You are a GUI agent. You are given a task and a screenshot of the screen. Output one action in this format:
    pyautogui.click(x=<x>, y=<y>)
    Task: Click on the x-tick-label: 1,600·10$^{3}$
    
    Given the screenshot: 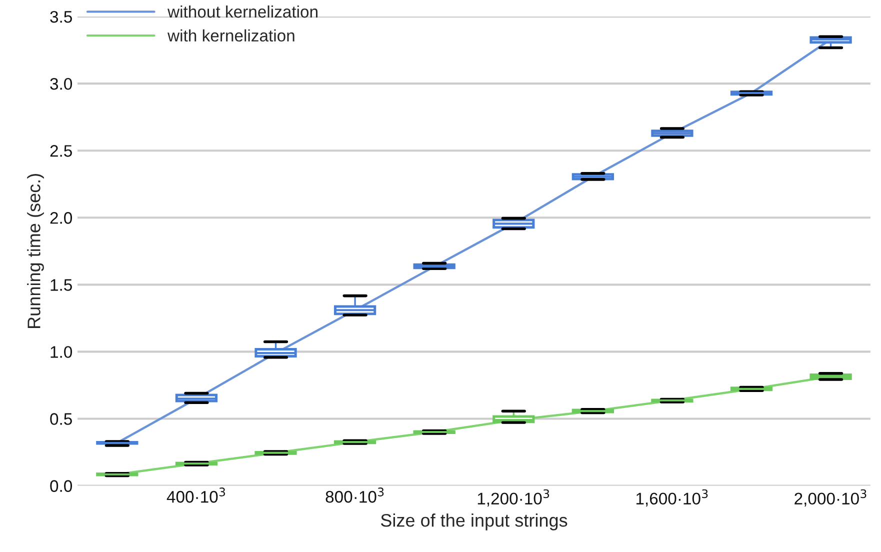 What is the action you would take?
    pyautogui.click(x=672, y=497)
    